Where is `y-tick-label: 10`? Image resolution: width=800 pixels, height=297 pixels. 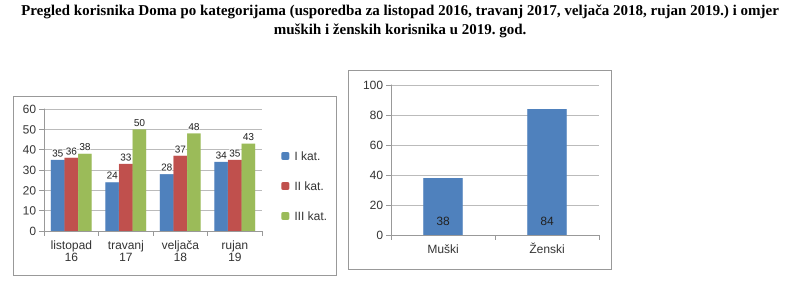 y-tick-label: 10 is located at coordinates (29, 211).